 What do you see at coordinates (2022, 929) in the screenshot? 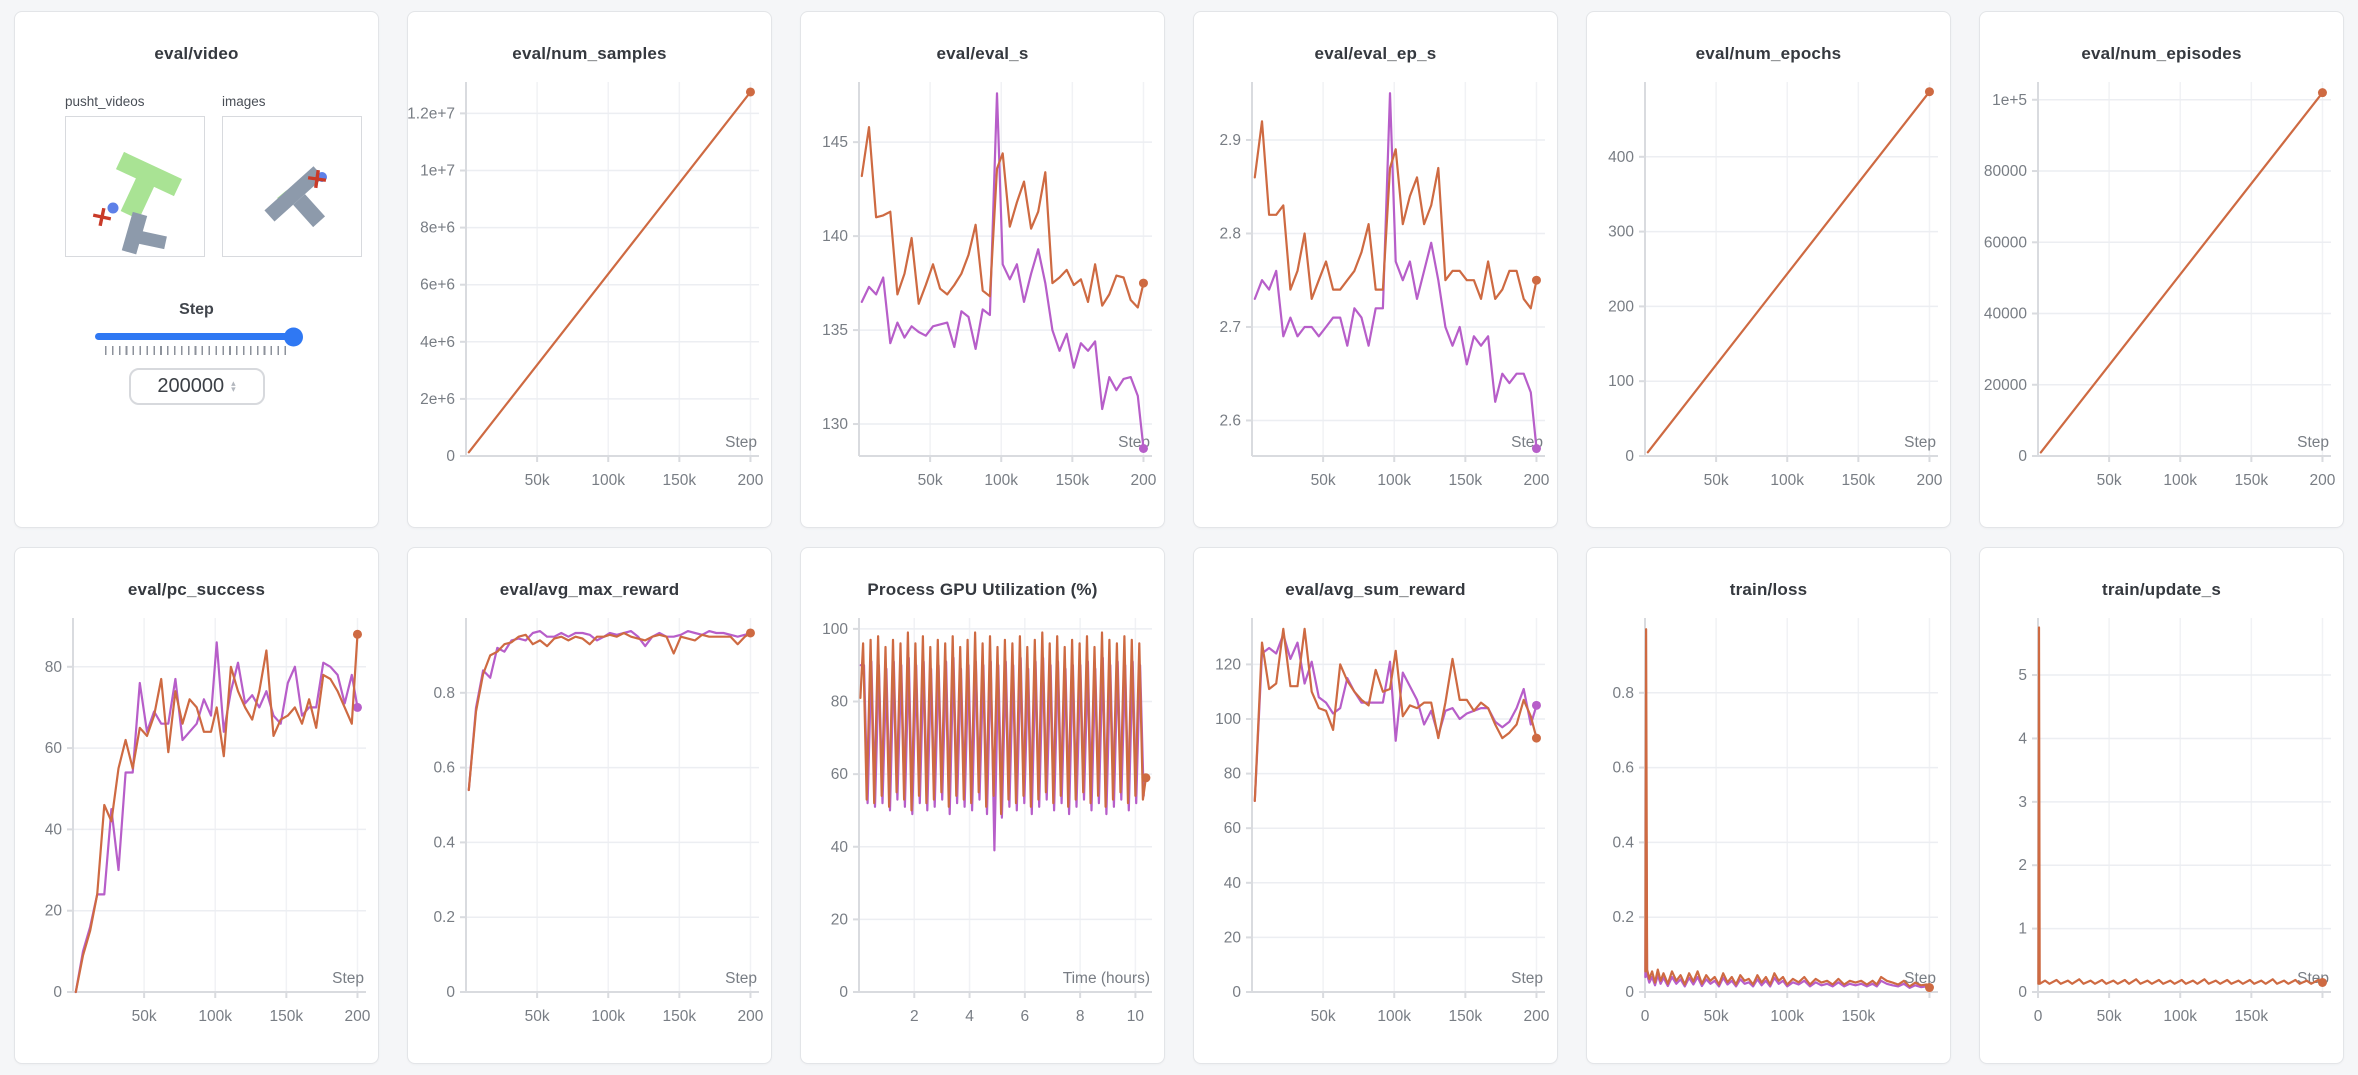
I see `svg-text: 1` at bounding box center [2022, 929].